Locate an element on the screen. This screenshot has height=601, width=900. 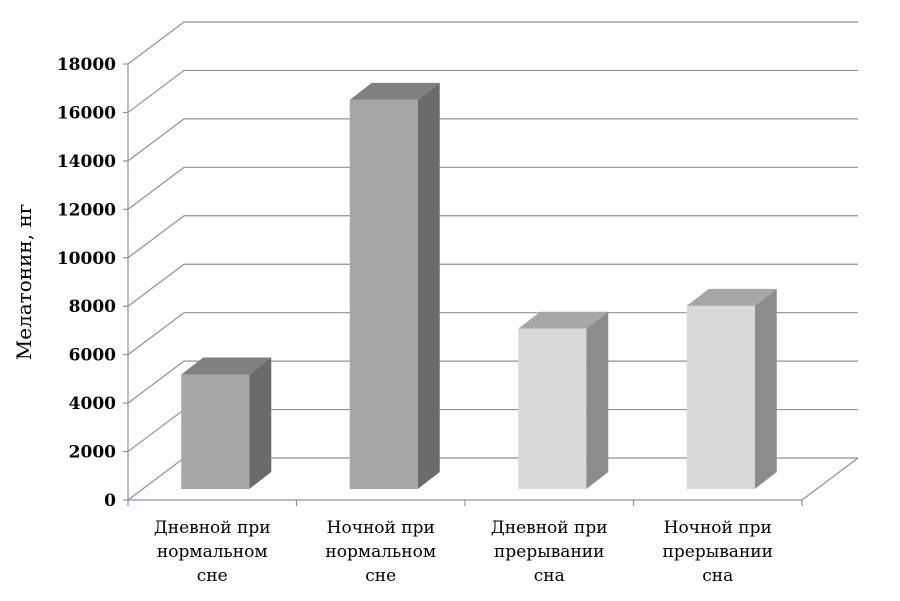
y-tick-label: 16000 is located at coordinates (86, 113).